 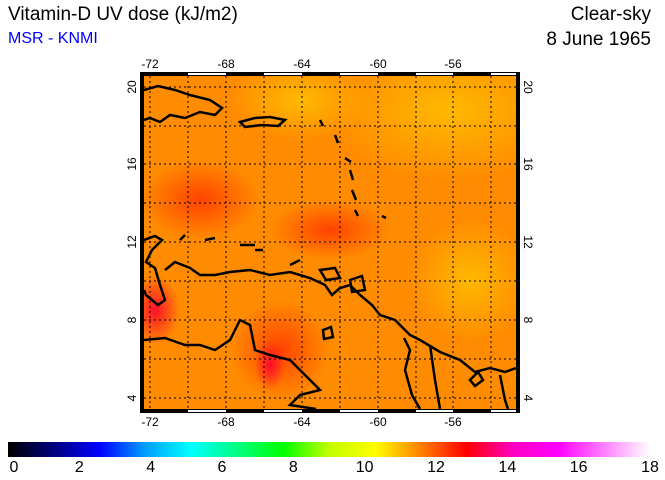 I want to click on colorbar-label: 4, so click(x=151, y=467).